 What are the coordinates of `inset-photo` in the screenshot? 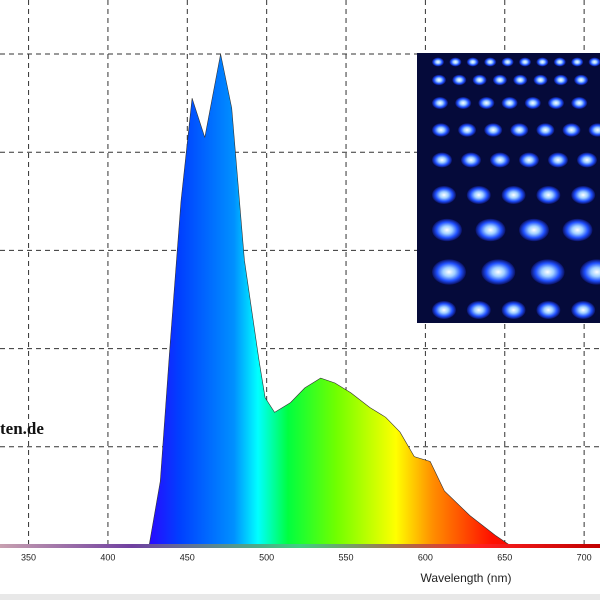 It's located at (508, 188).